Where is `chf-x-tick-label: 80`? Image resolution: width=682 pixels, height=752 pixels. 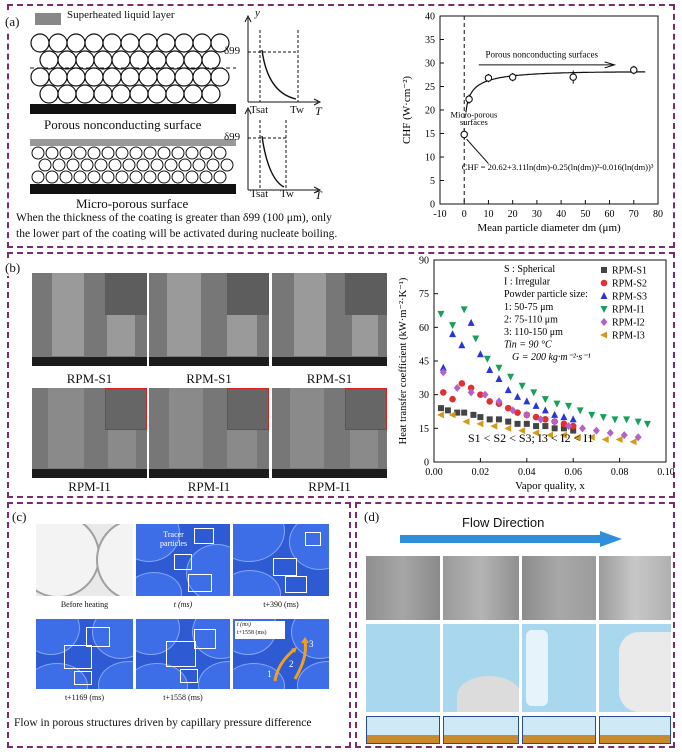
chf-x-tick-label: 80 is located at coordinates (658, 214).